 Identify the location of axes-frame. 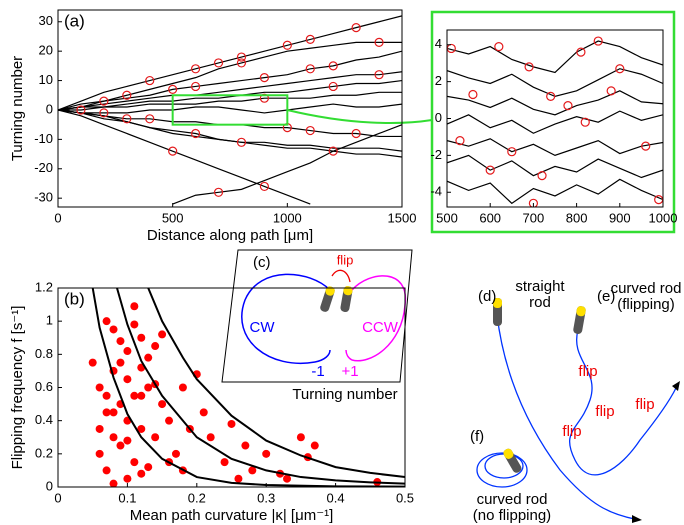
(555, 118).